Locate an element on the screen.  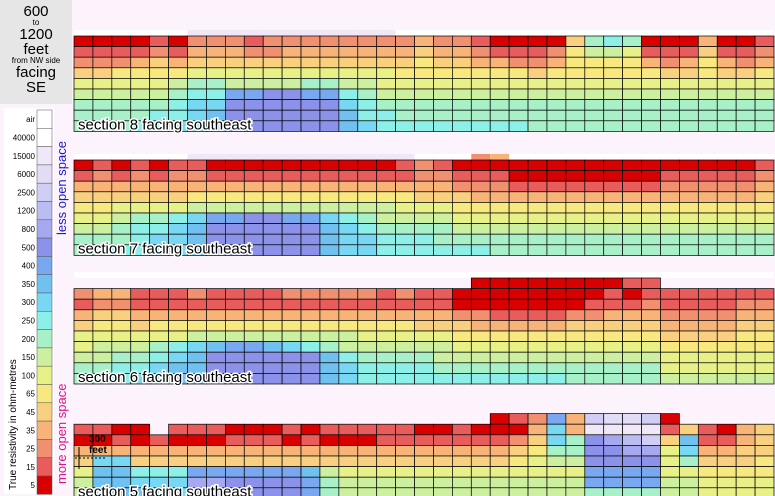
title-line-facing: facing is located at coordinates (36, 72).